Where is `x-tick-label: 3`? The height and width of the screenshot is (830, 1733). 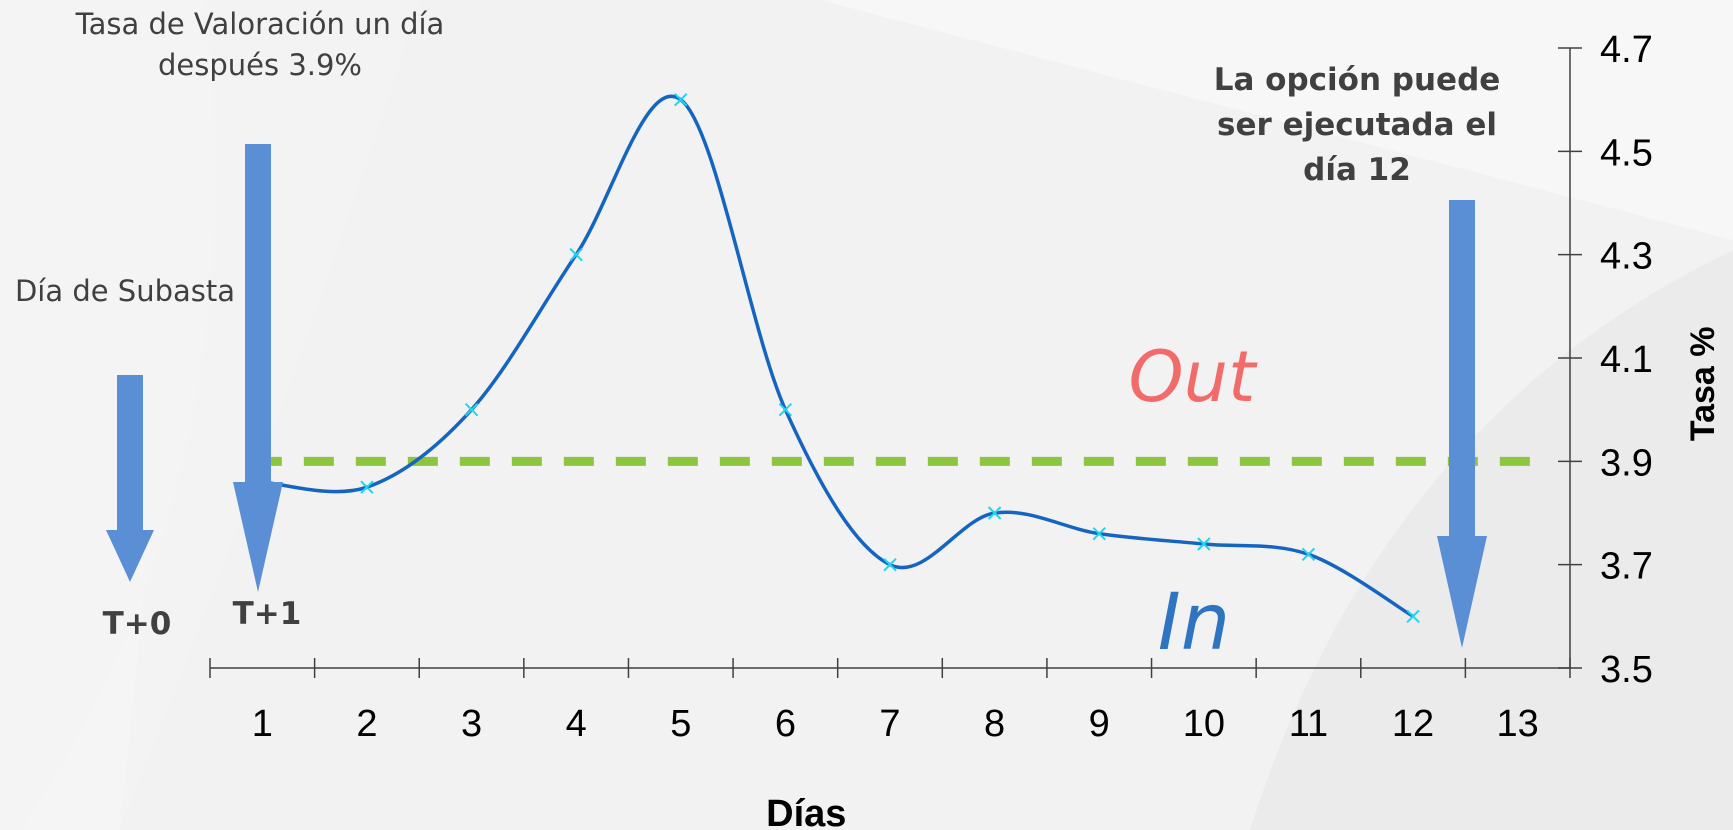
x-tick-label: 3 is located at coordinates (471, 724).